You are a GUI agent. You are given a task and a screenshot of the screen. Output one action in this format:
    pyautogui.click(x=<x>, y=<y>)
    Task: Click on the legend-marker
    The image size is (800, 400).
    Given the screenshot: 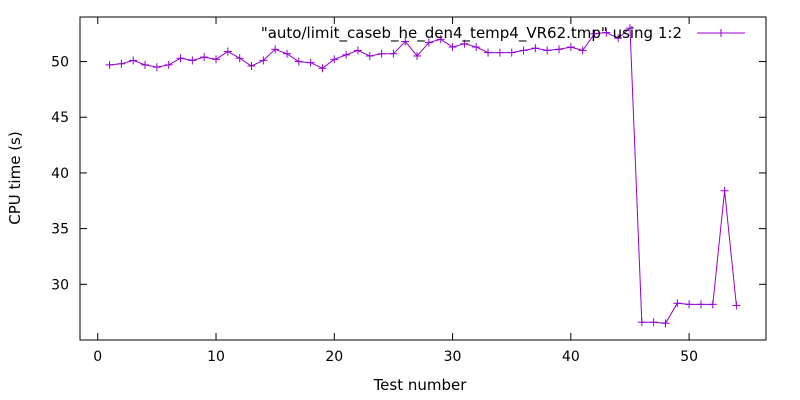 What is the action you would take?
    pyautogui.click(x=721, y=33)
    